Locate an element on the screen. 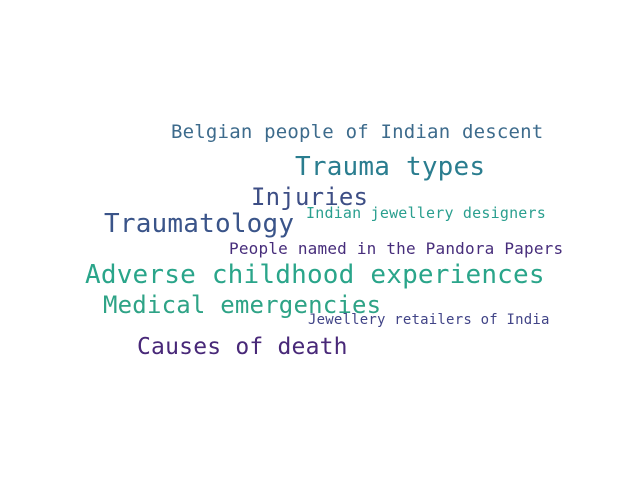  word-belgian-people-of-indian-descent: Belgian people of Indian descent is located at coordinates (357, 132).